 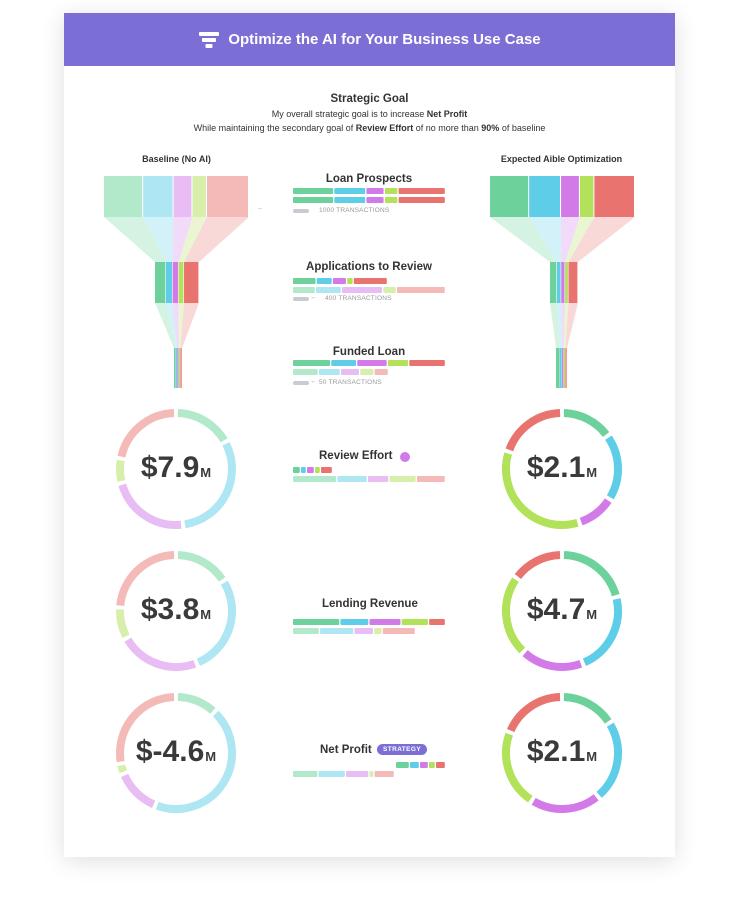 What do you see at coordinates (176, 609) in the screenshot?
I see `baseline-lending-revenue-value: $3.8M` at bounding box center [176, 609].